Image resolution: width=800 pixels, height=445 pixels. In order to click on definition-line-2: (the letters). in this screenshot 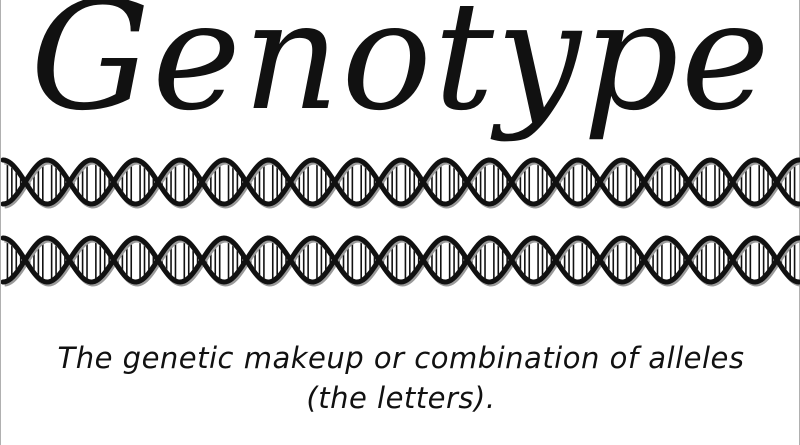, I will do `click(401, 398)`.